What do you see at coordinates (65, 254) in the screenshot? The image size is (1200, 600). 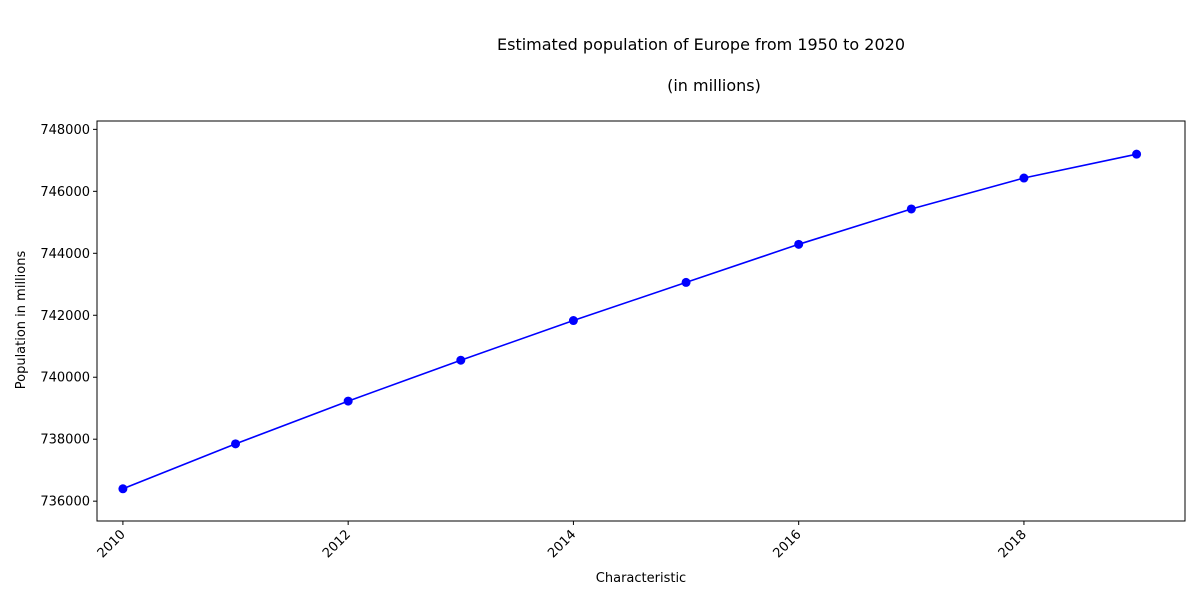 I see `y-tick-label: 744000` at bounding box center [65, 254].